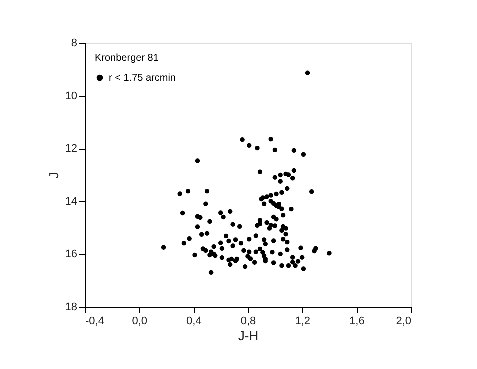  I want to click on x-tick-label: 1,2, so click(302, 322).